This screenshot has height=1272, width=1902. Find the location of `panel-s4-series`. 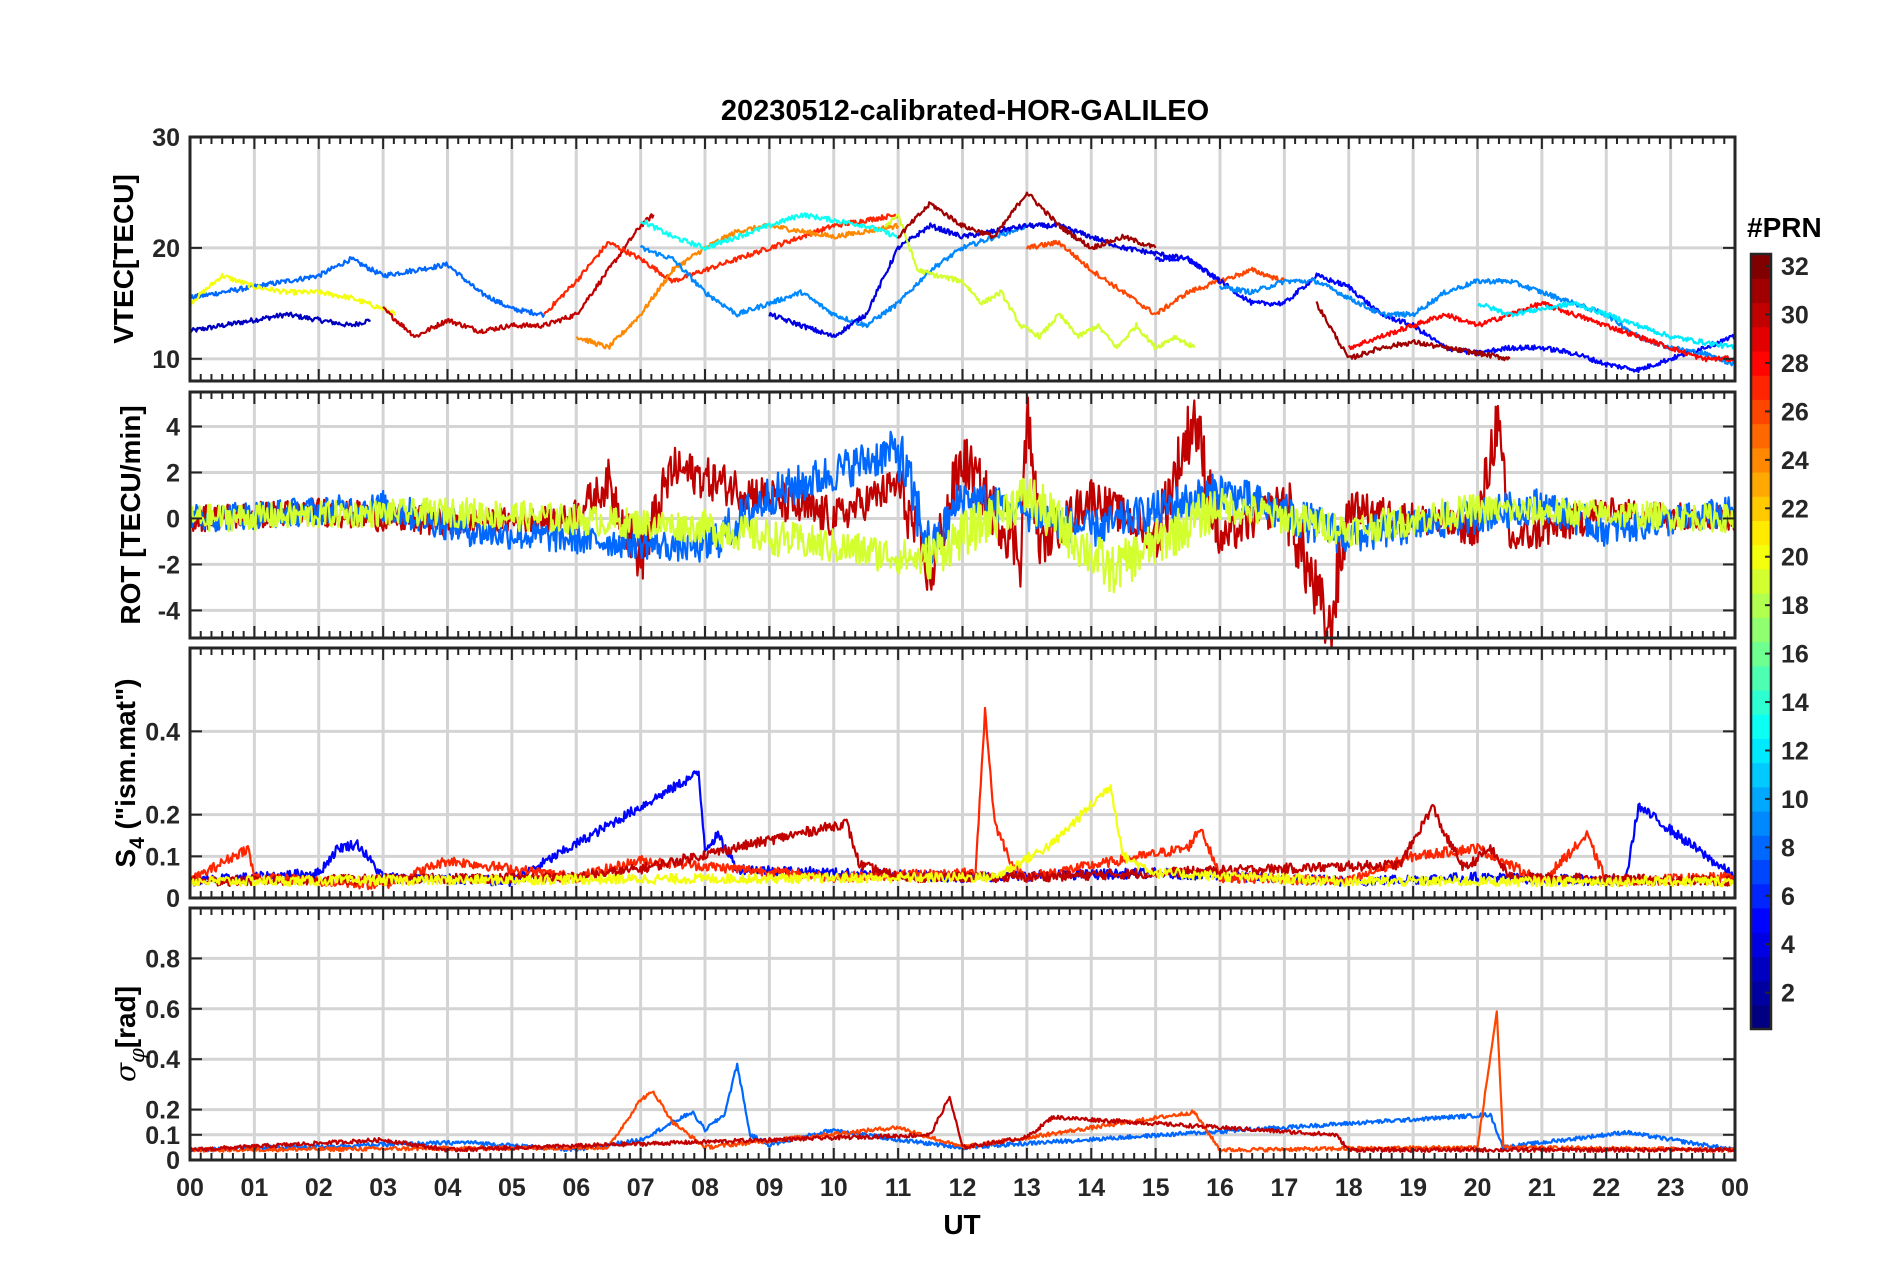

panel-s4-series is located at coordinates (962, 798).